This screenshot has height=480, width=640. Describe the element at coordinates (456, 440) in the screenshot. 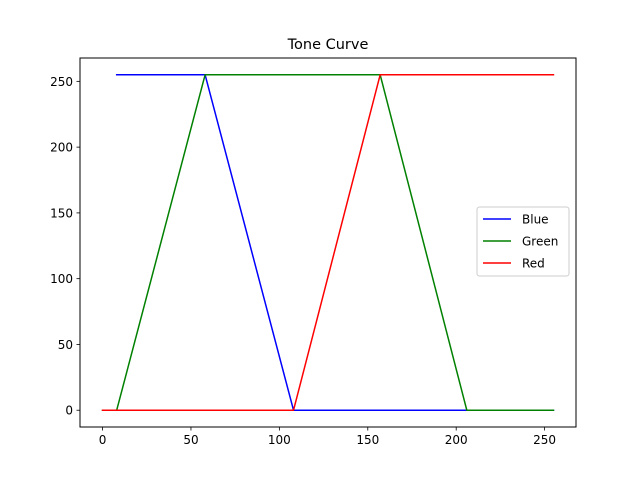

I see `x-tick-label: 200` at that location.